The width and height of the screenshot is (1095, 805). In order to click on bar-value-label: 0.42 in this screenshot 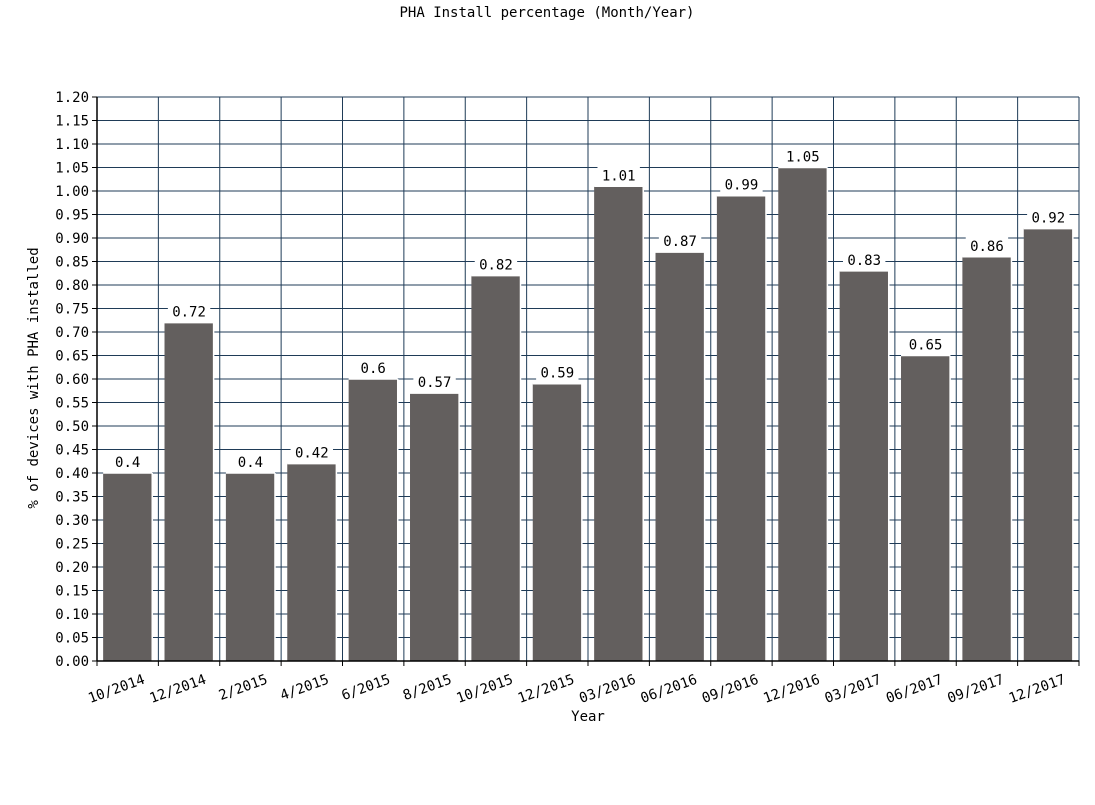, I will do `click(312, 454)`.